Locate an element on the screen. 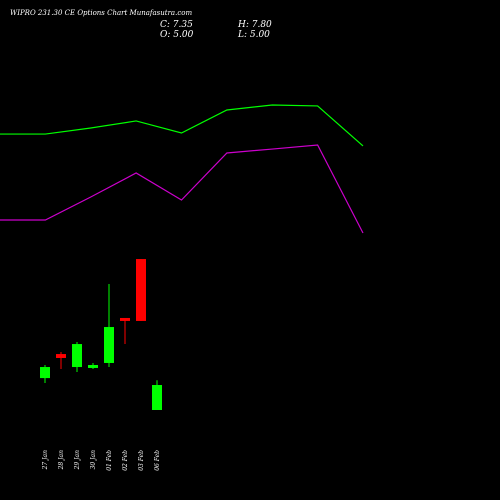 This screenshot has height=500, width=500. low-label: L: 5.00 is located at coordinates (253, 35).